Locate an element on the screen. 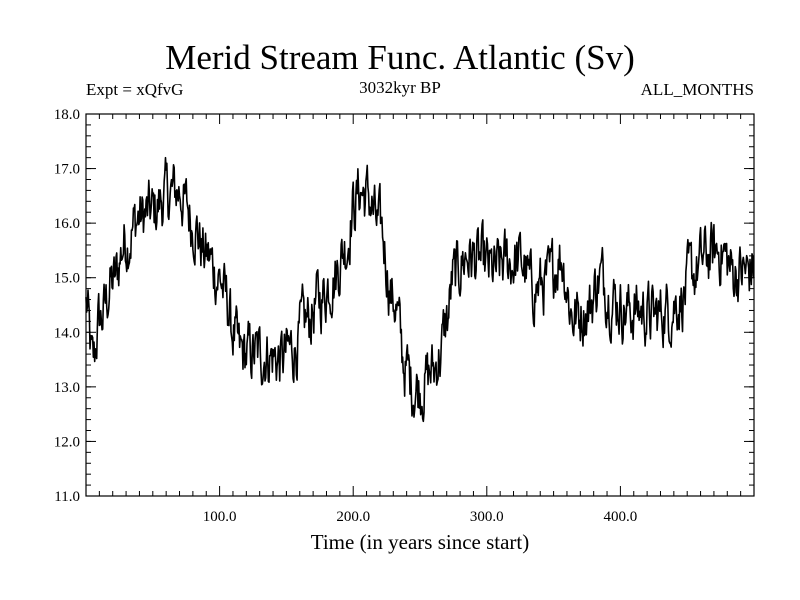  y-tick-label: 15.0 is located at coordinates (67, 279).